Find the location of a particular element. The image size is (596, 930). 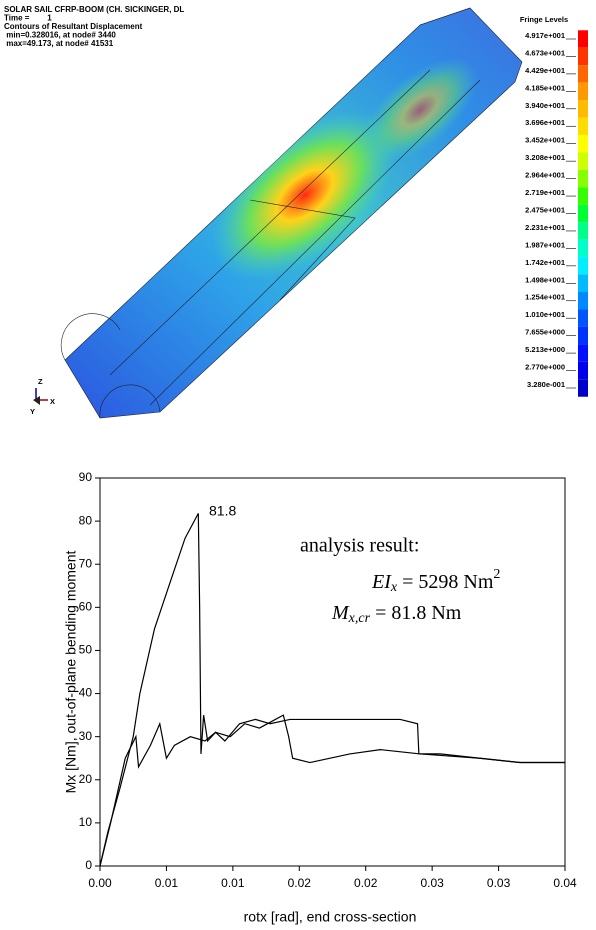

y-tick-label: 90 is located at coordinates (86, 477).